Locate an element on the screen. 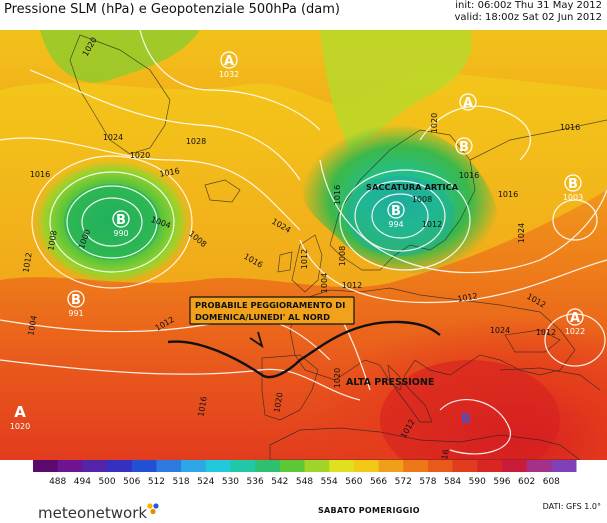 Image resolution: width=607 pixels, height=523 pixels. colorbar-tick-label: 500 is located at coordinates (106, 482).